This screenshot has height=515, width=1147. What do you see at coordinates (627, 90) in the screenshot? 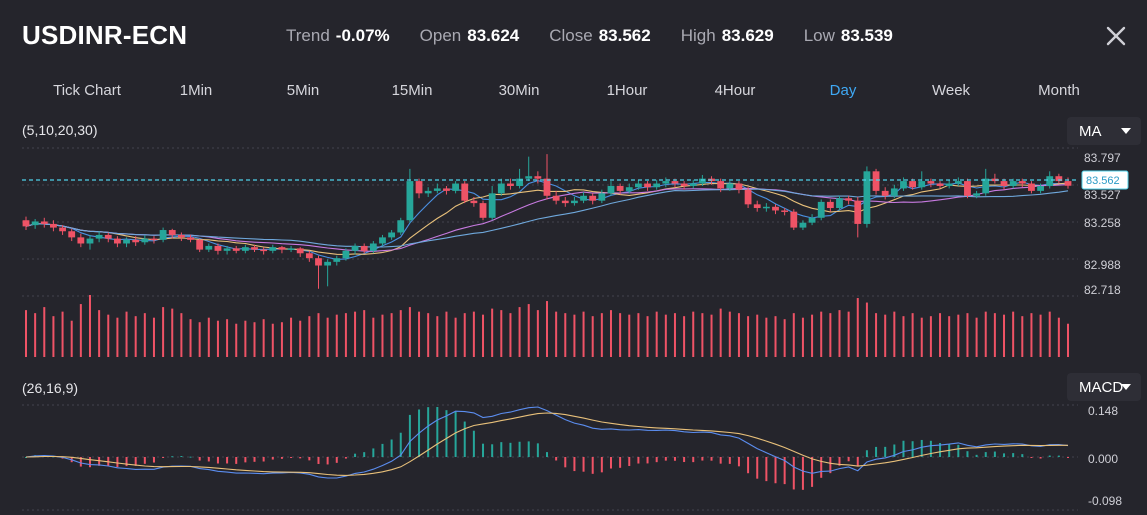
I see `tab-1hour: 1Hour` at bounding box center [627, 90].